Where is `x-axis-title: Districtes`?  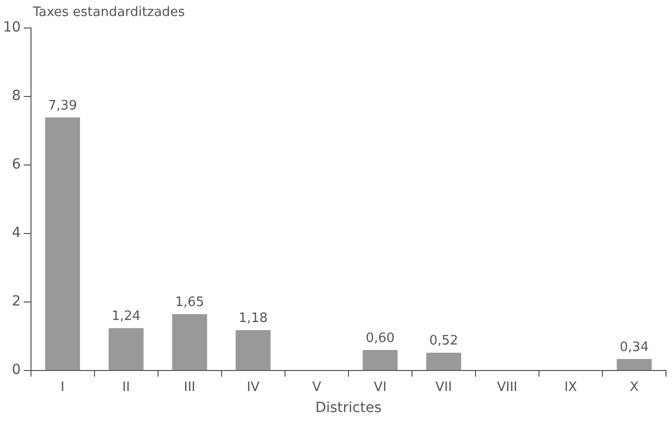 x-axis-title: Districtes is located at coordinates (348, 408).